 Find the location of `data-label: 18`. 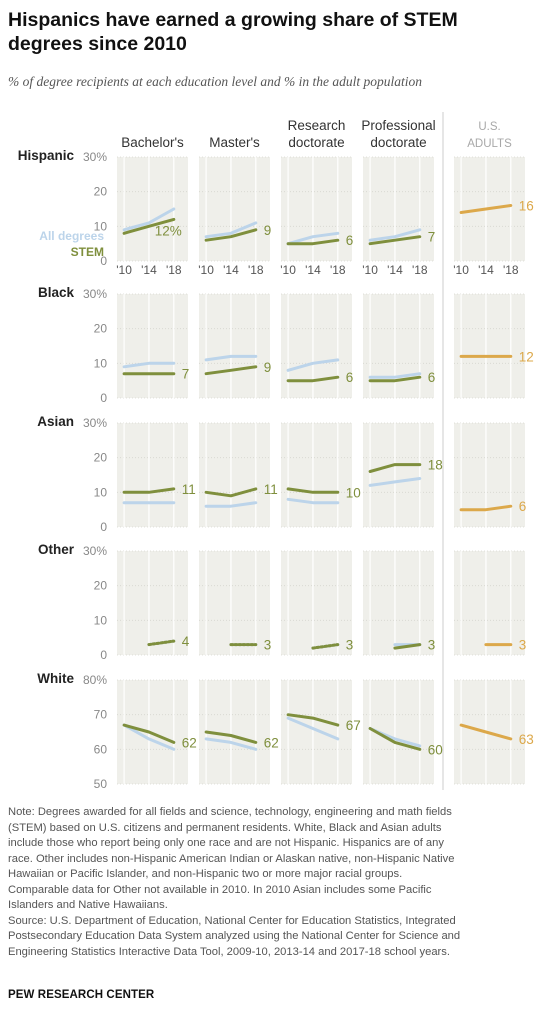

data-label: 18 is located at coordinates (435, 465).